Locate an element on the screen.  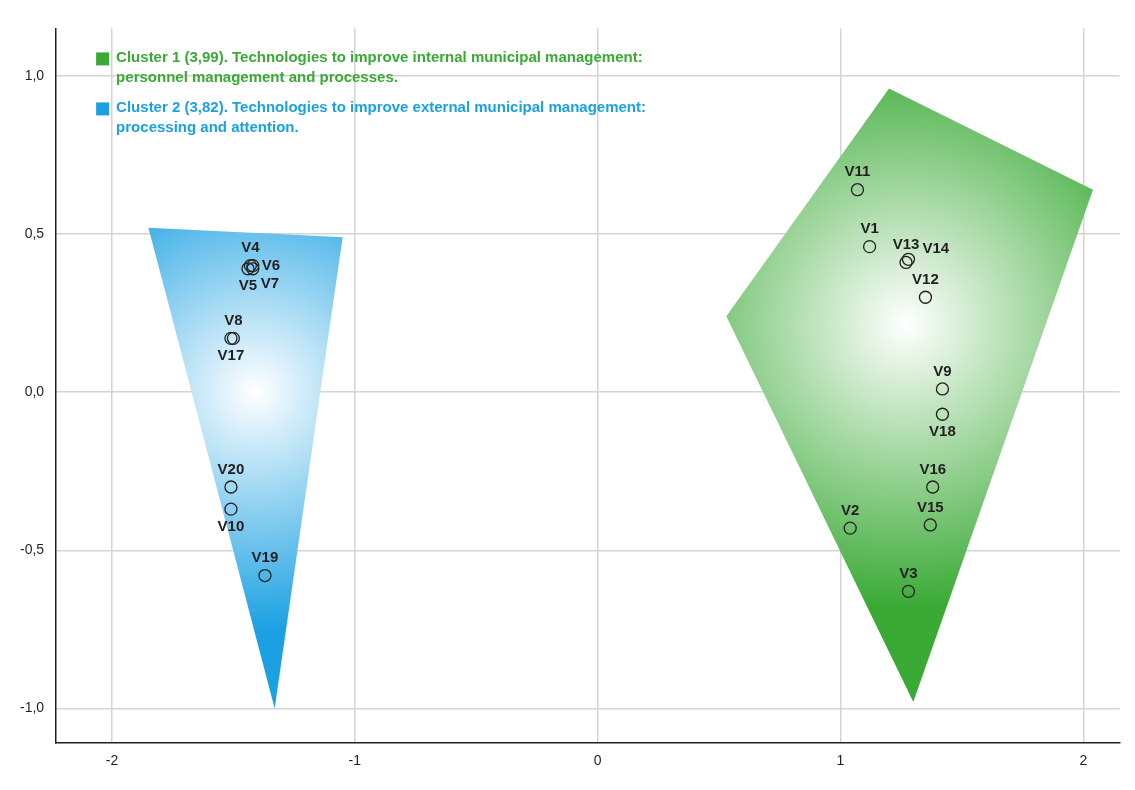
x-tick-label: 0 is located at coordinates (597, 760).